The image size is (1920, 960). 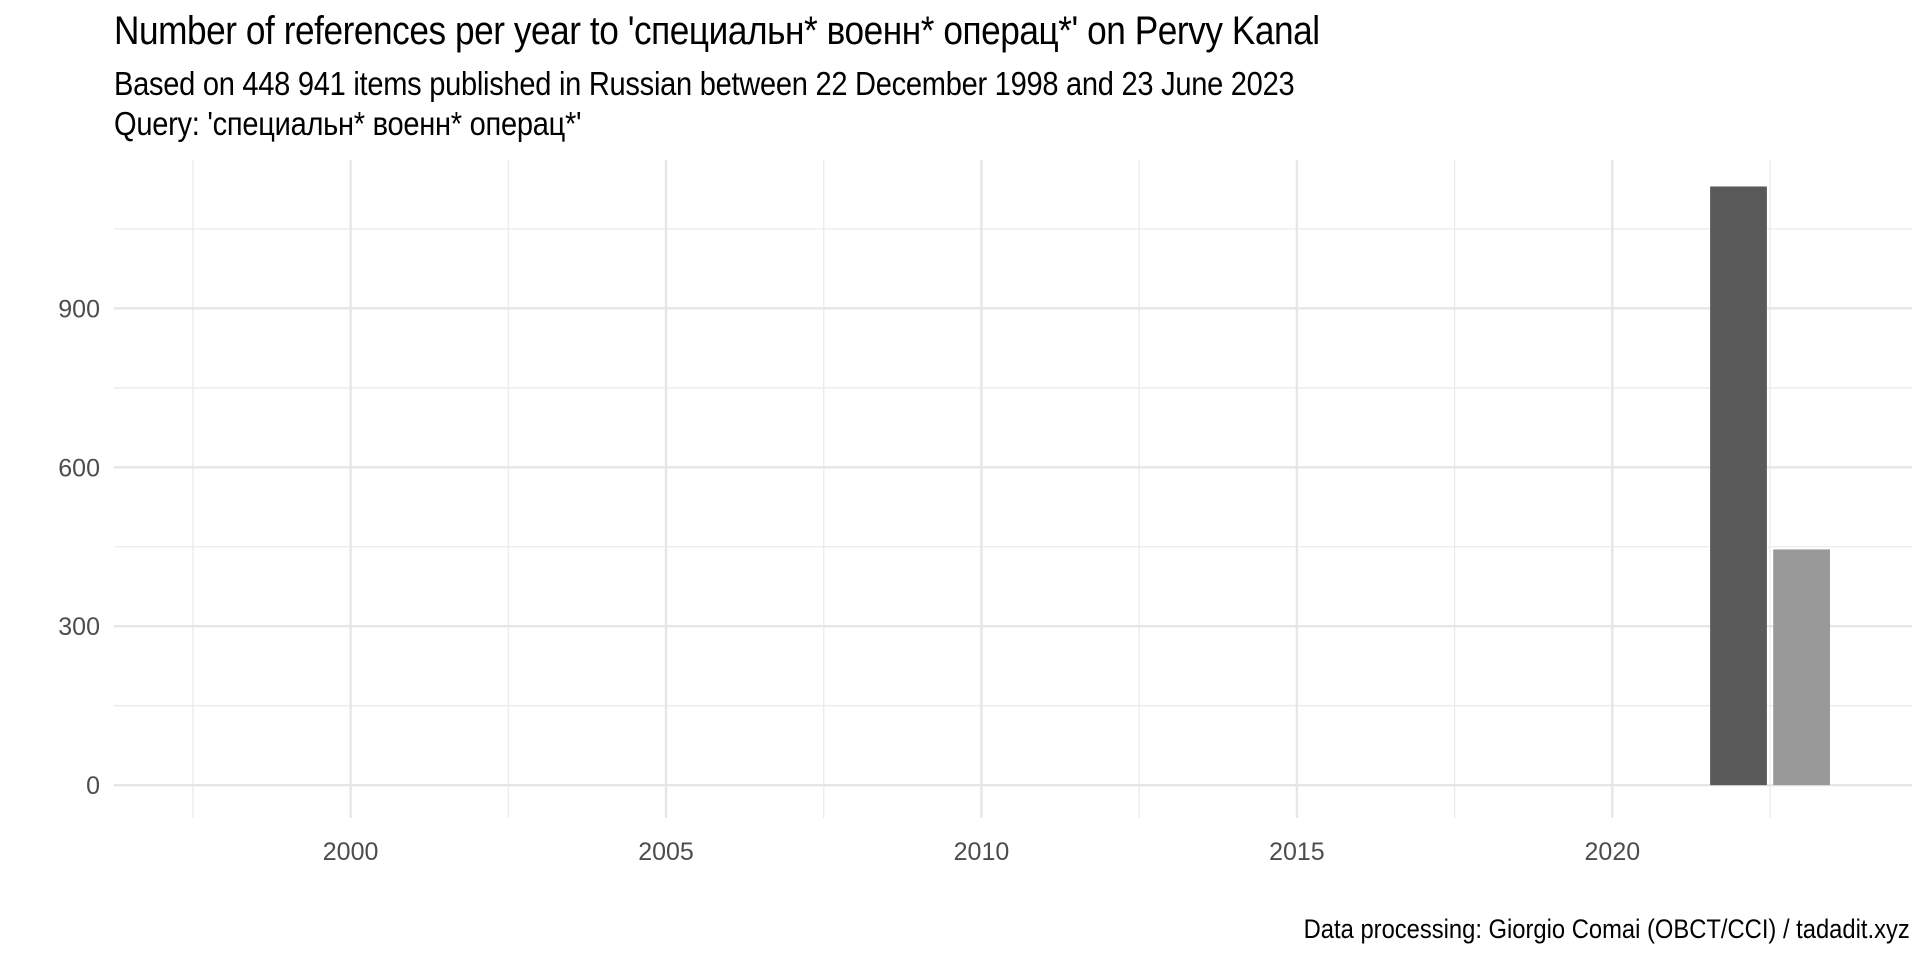 What do you see at coordinates (1297, 852) in the screenshot?
I see `x-tick-label: 2015` at bounding box center [1297, 852].